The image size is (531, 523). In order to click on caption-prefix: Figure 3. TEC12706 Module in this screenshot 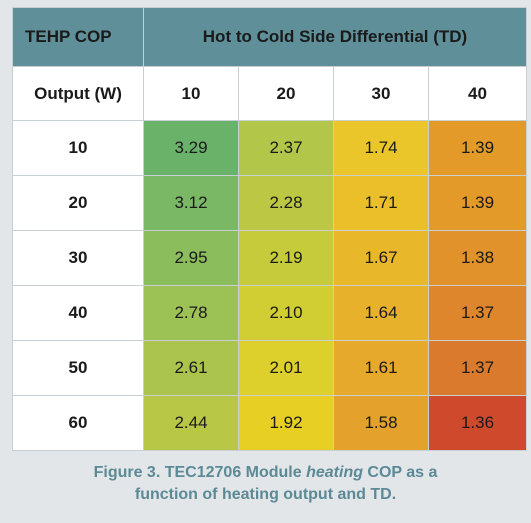, I will do `click(200, 472)`.